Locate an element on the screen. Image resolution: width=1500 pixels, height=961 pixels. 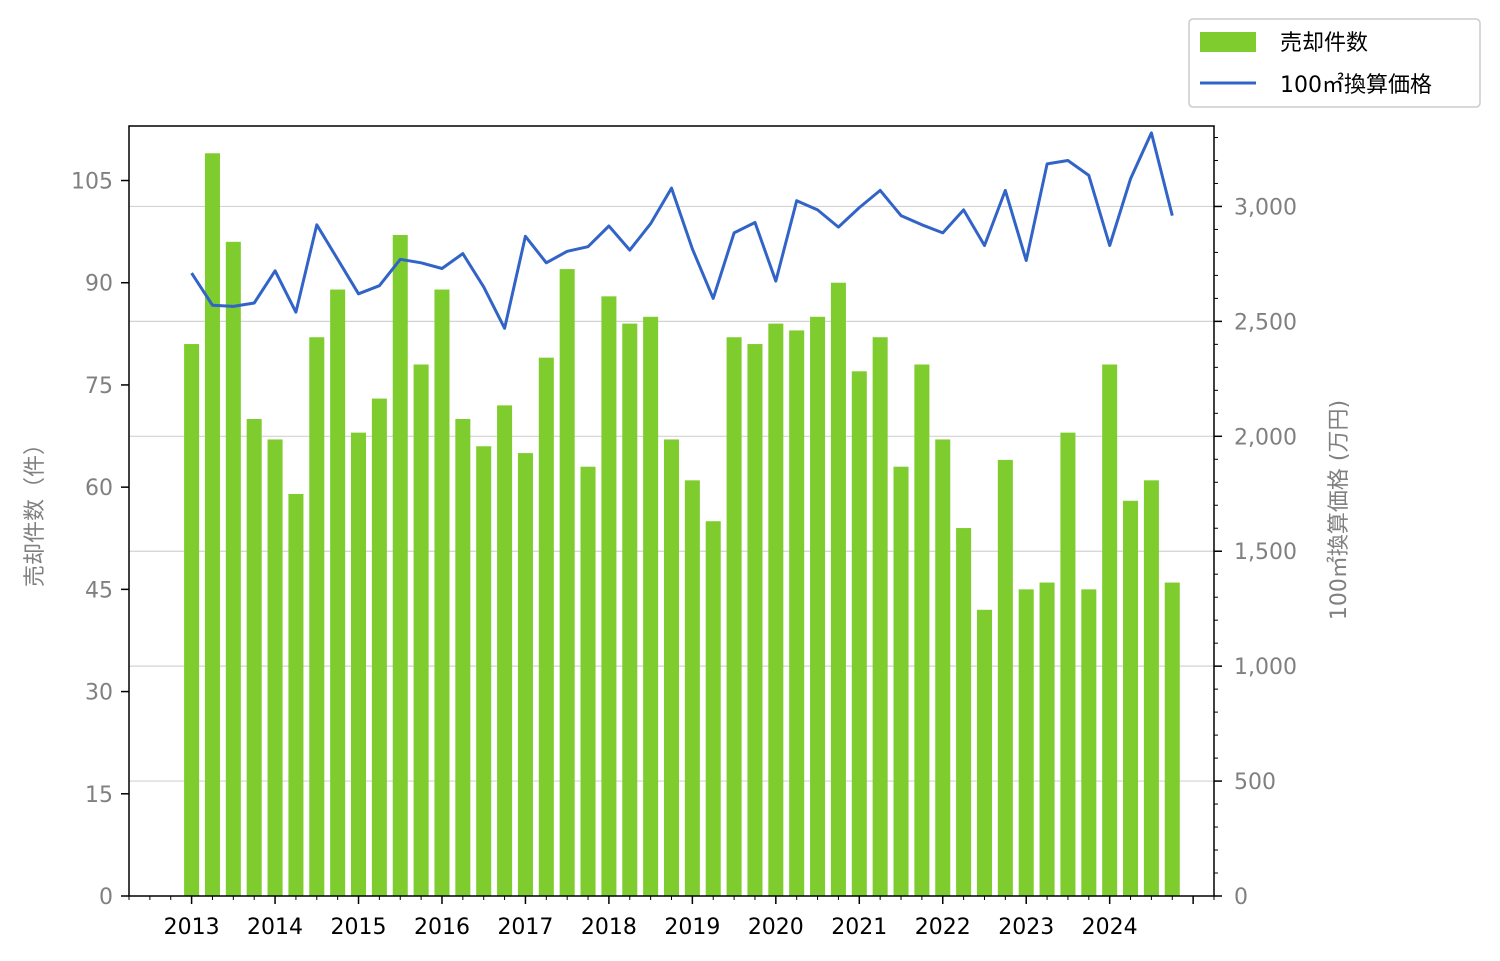
left-tick-label: 75 is located at coordinates (99, 386).